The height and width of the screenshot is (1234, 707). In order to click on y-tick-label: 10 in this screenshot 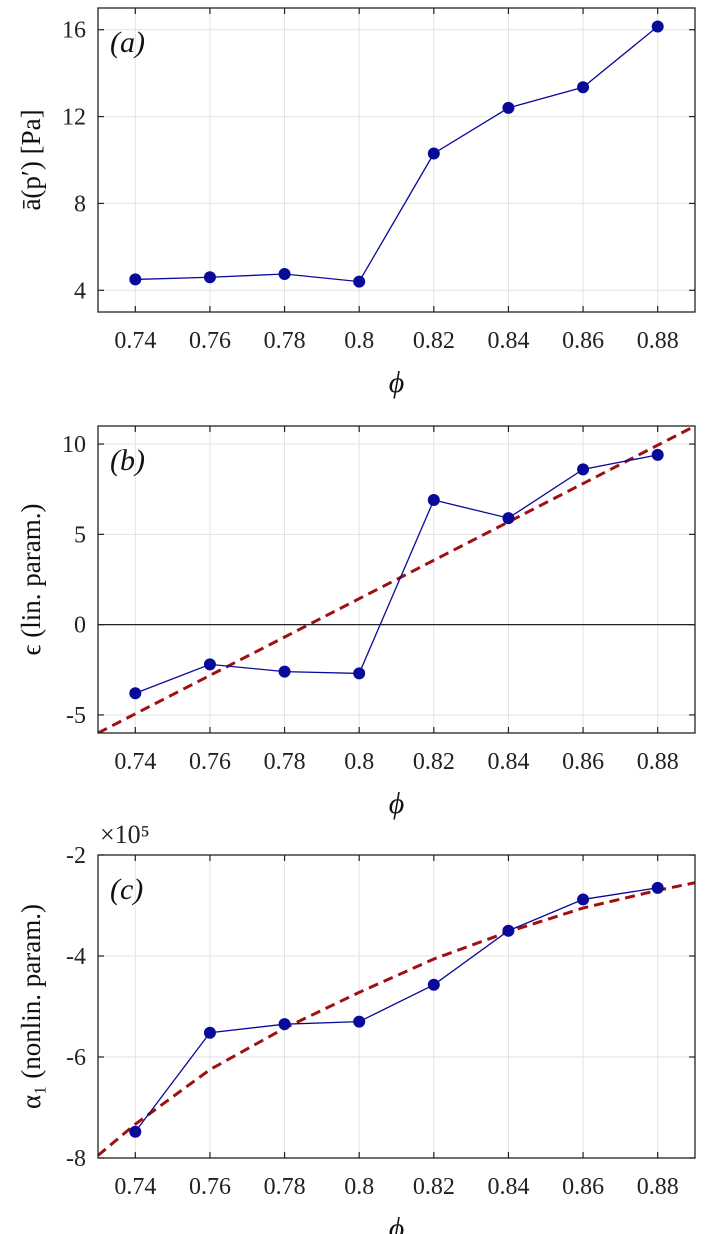, I will do `click(74, 445)`.